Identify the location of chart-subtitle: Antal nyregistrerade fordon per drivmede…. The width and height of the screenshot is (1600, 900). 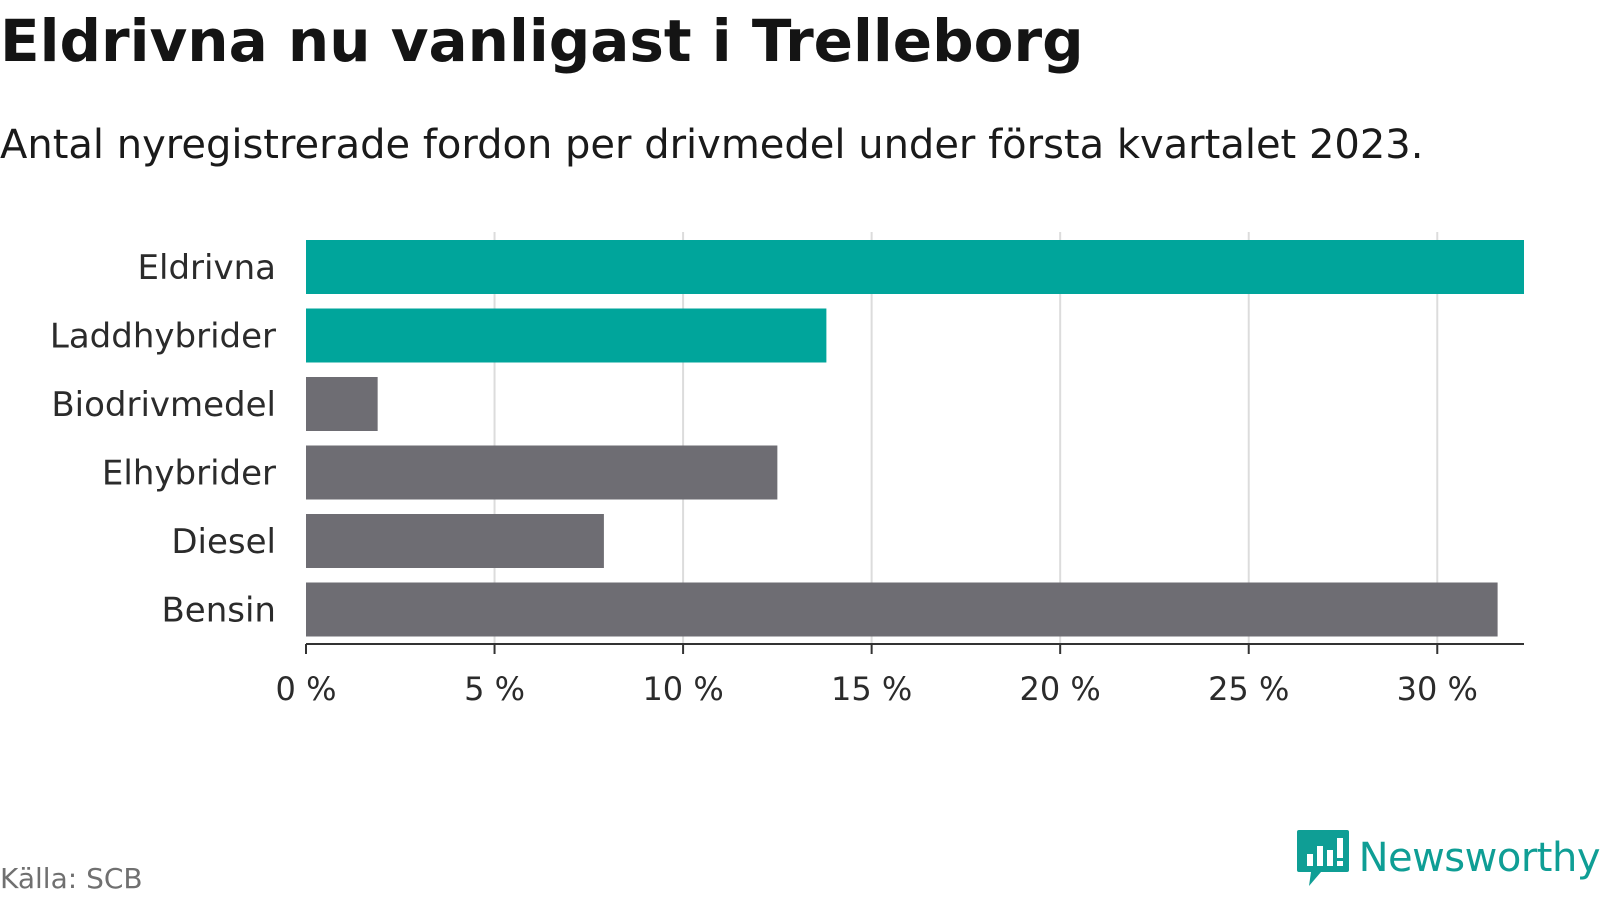
(712, 145).